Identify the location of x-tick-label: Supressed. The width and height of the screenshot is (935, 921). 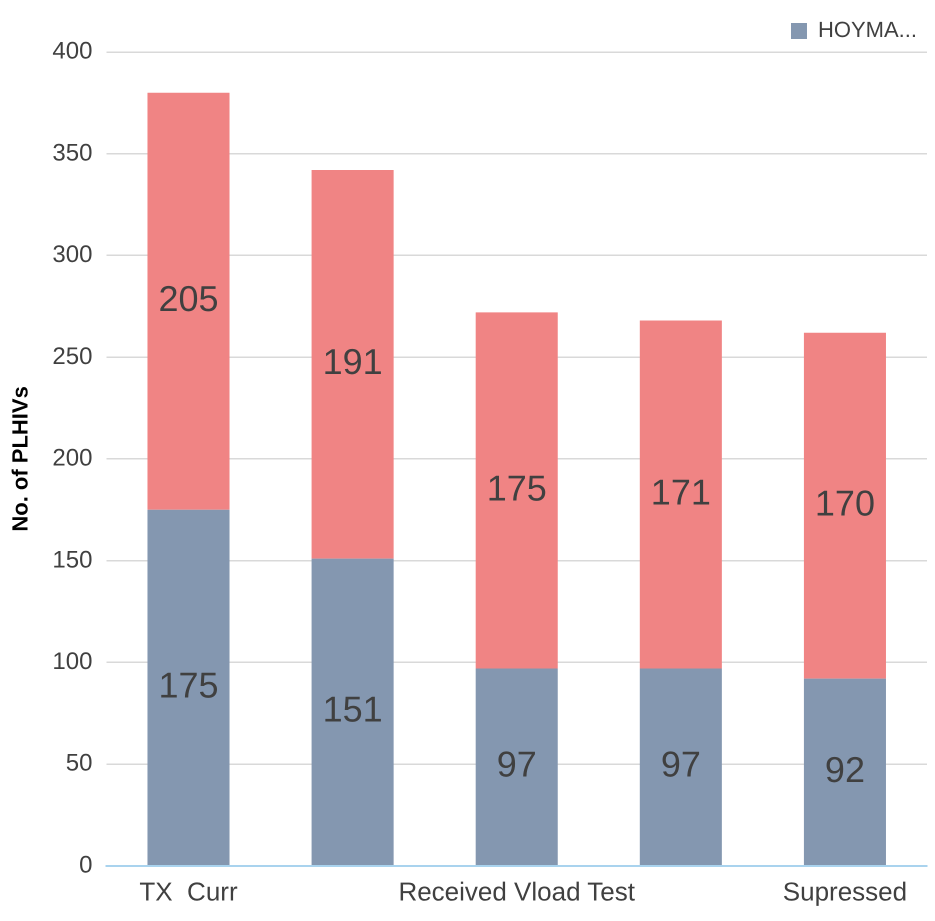
(845, 891).